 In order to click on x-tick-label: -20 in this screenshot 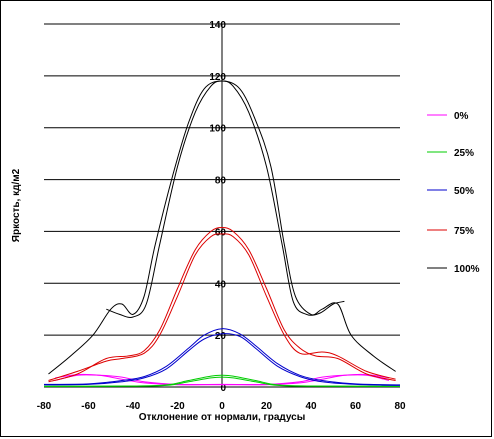, I will do `click(177, 406)`.